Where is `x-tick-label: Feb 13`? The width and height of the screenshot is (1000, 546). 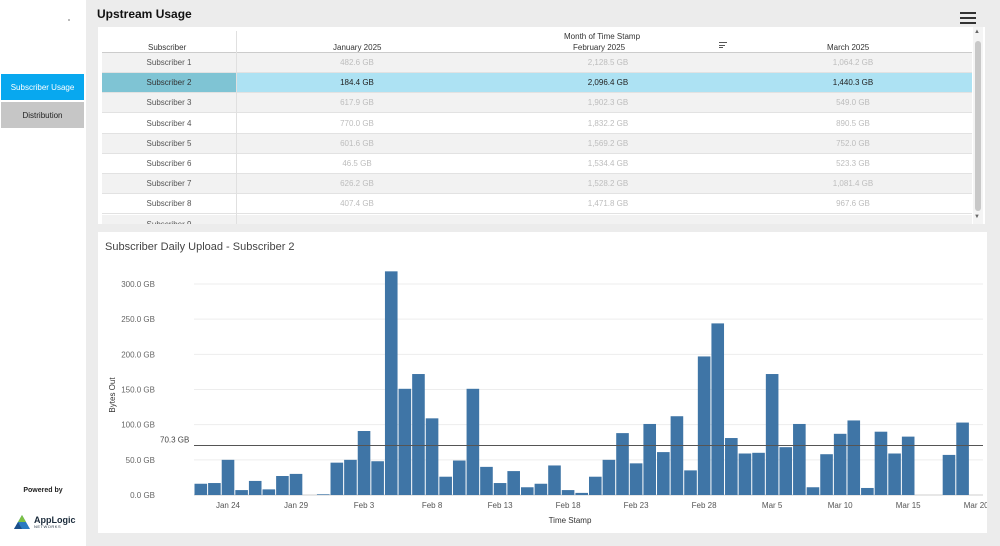 x-tick-label: Feb 13 is located at coordinates (500, 505).